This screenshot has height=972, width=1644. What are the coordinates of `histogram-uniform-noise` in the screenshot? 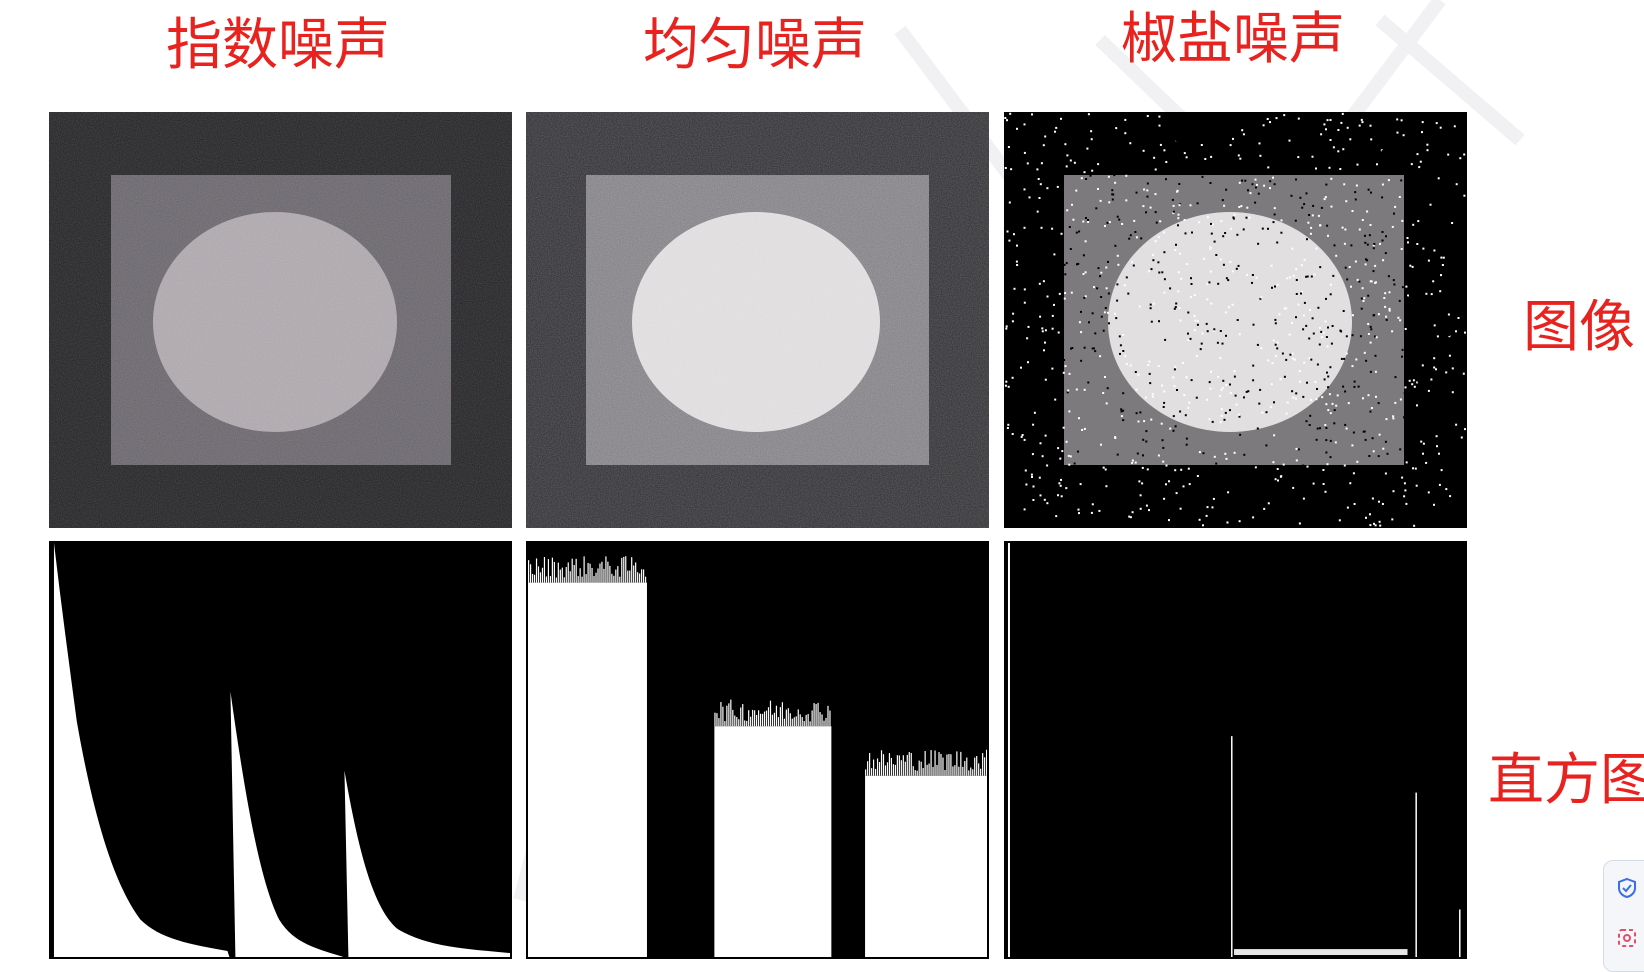 It's located at (757, 750).